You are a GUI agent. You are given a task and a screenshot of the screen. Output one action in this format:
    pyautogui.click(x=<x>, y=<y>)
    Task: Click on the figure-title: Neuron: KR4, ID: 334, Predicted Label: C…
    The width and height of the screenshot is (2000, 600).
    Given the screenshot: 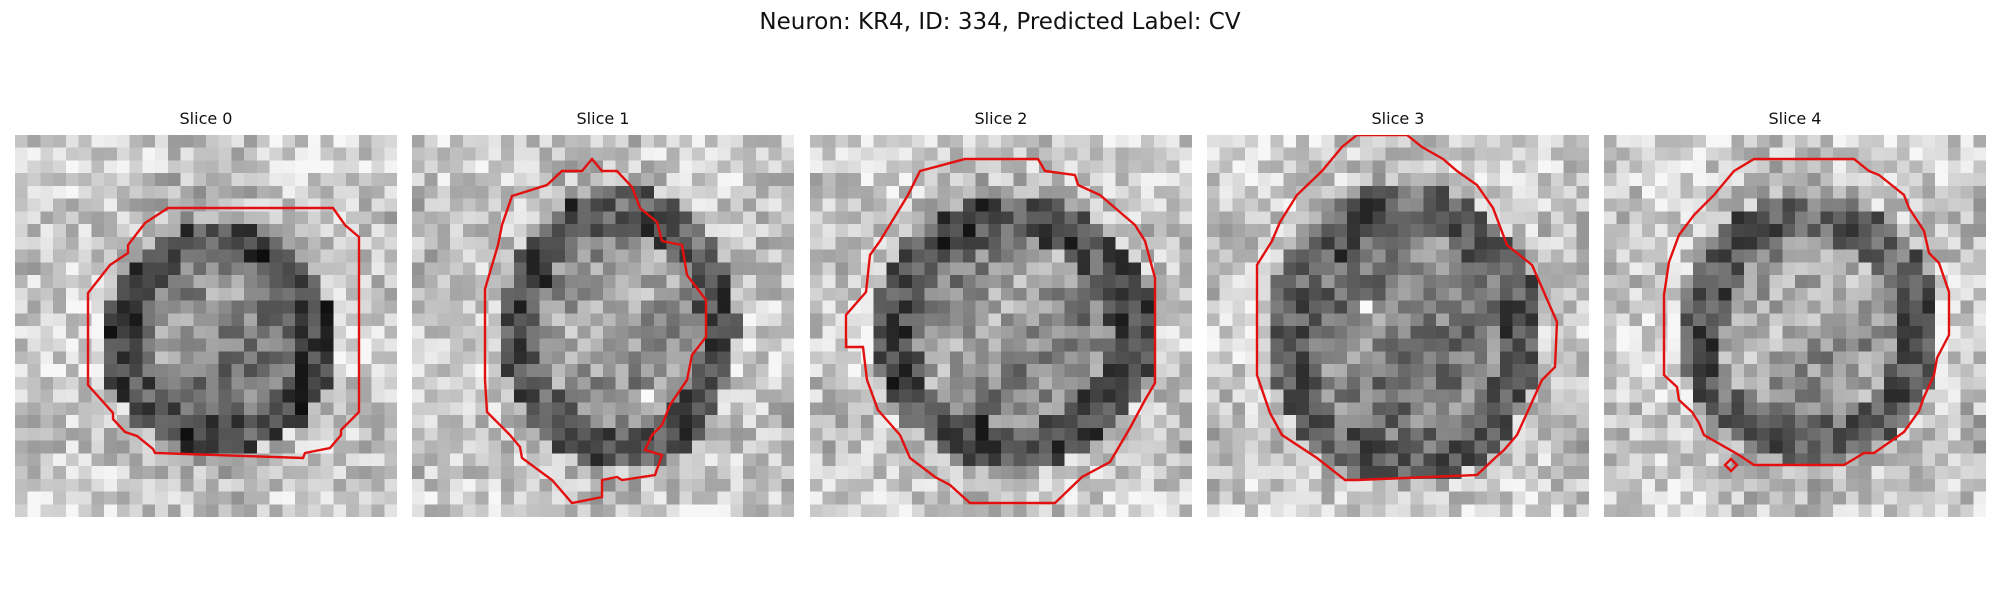 What is the action you would take?
    pyautogui.click(x=1000, y=22)
    